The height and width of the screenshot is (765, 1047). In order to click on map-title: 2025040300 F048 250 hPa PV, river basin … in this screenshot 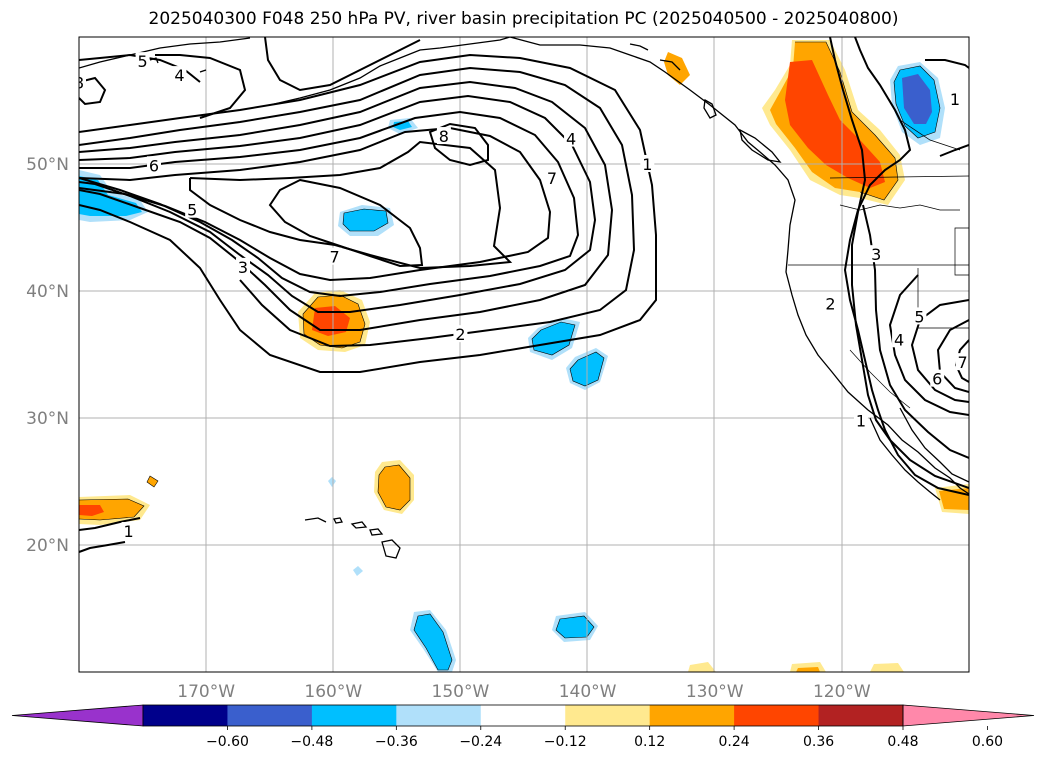, I will do `click(523, 19)`.